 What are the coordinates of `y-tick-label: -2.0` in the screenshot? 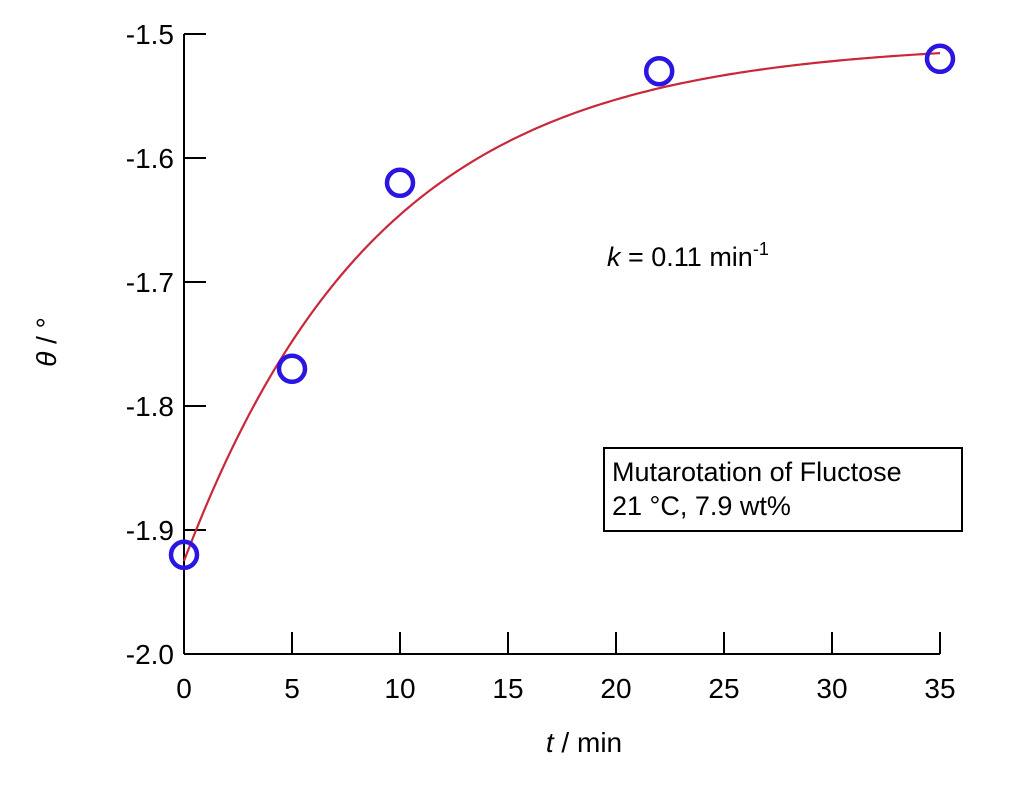 It's located at (150, 654).